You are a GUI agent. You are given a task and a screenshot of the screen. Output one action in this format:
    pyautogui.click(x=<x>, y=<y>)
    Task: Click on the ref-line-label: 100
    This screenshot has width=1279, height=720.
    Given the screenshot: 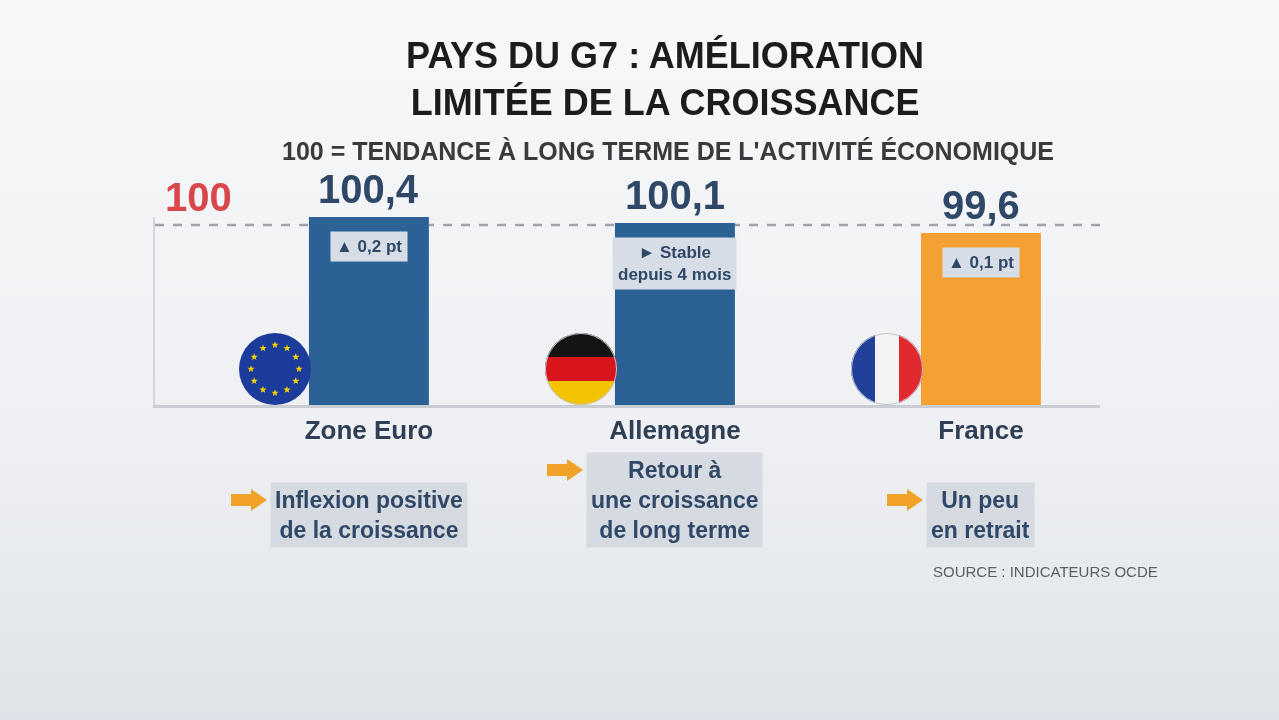 What is the action you would take?
    pyautogui.click(x=198, y=197)
    